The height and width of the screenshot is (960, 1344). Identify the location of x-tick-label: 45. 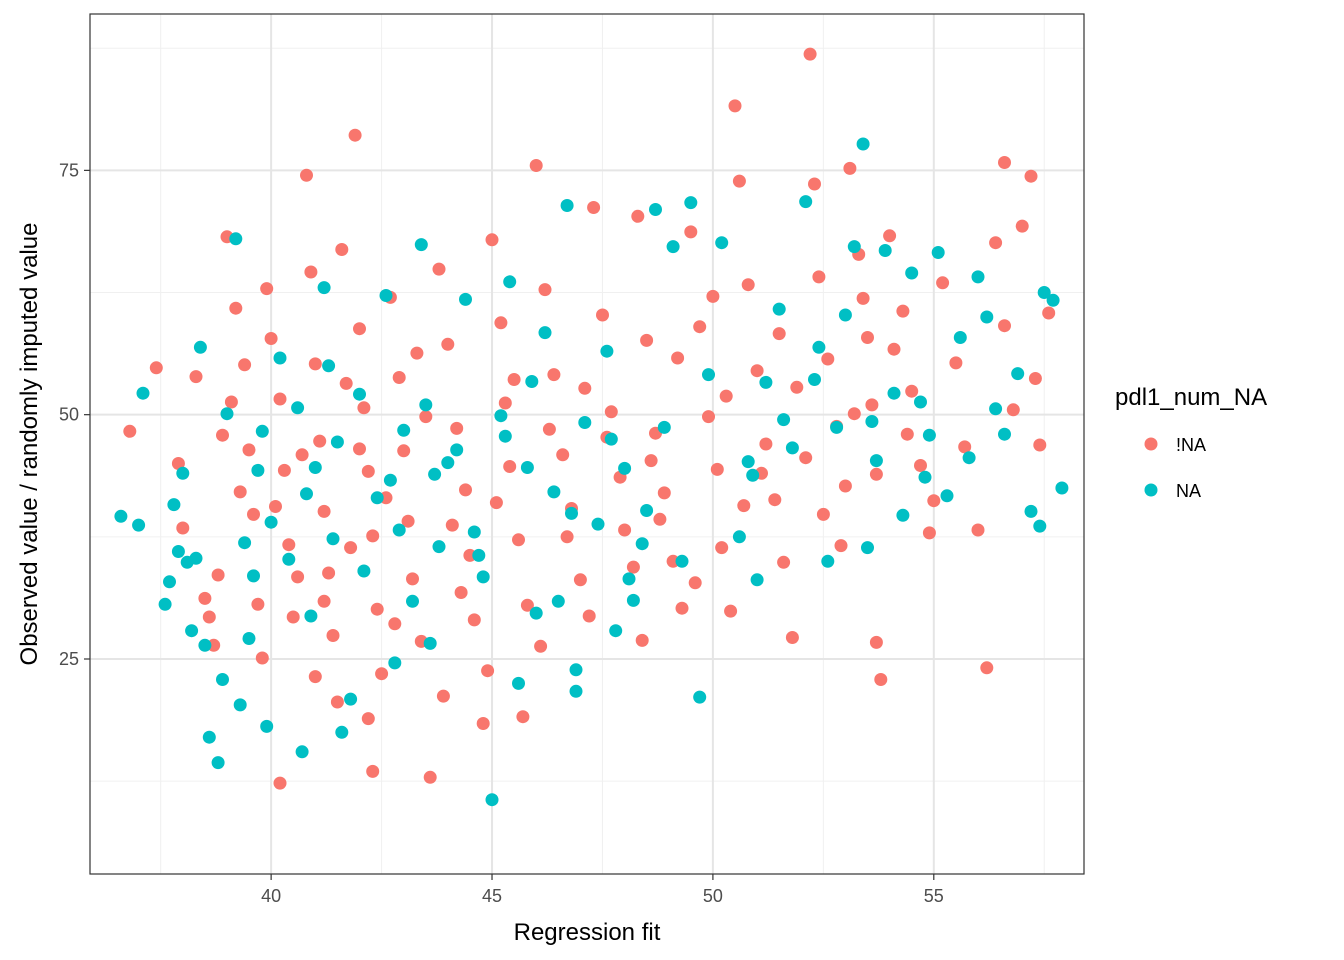
(492, 896).